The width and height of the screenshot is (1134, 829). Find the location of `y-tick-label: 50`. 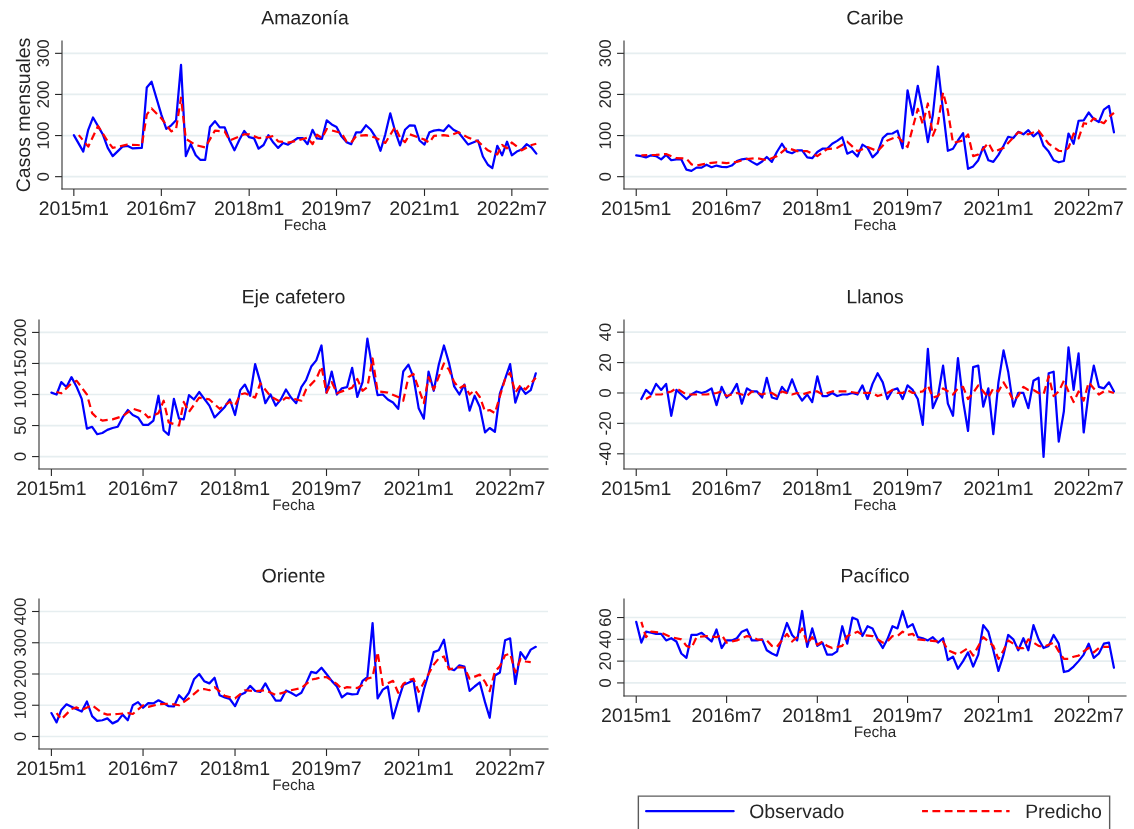

y-tick-label: 50 is located at coordinates (20, 425).